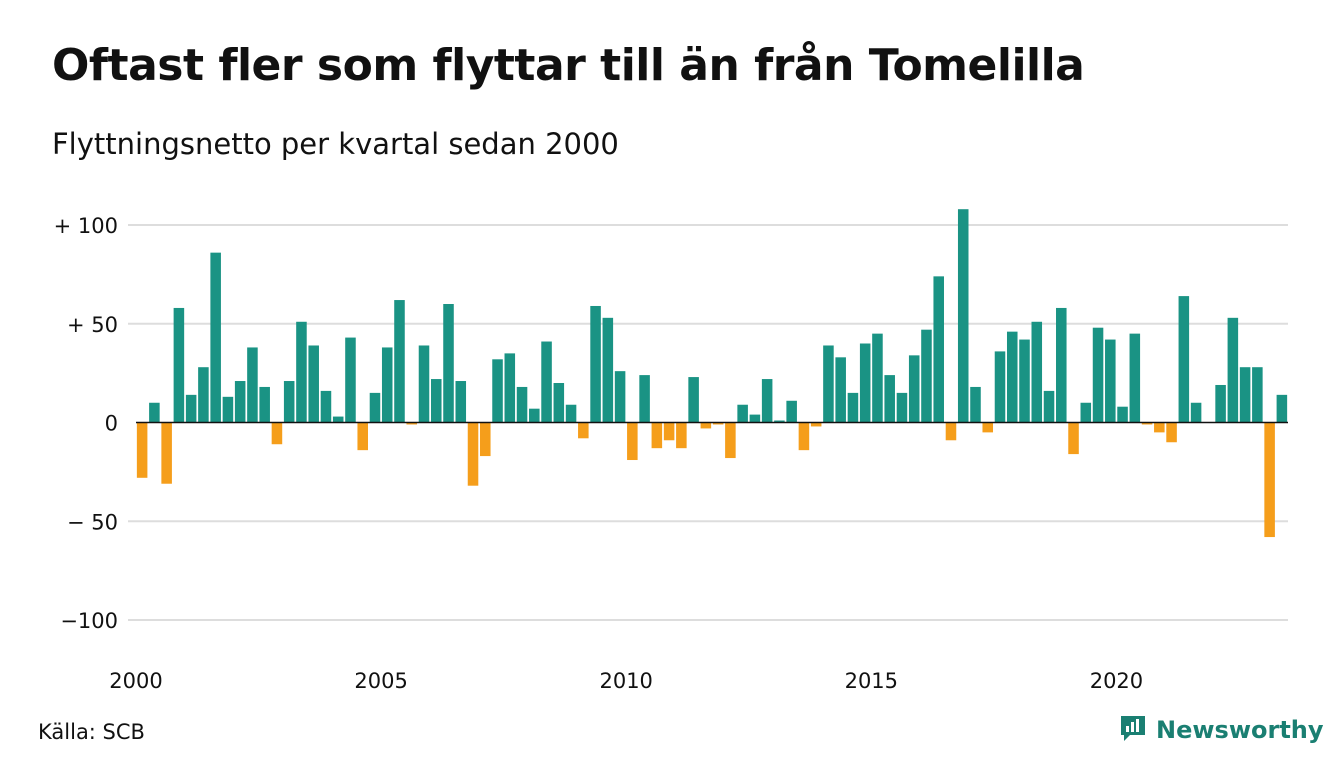 The image size is (1340, 780). I want to click on x-tick-label: 2000, so click(135, 681).